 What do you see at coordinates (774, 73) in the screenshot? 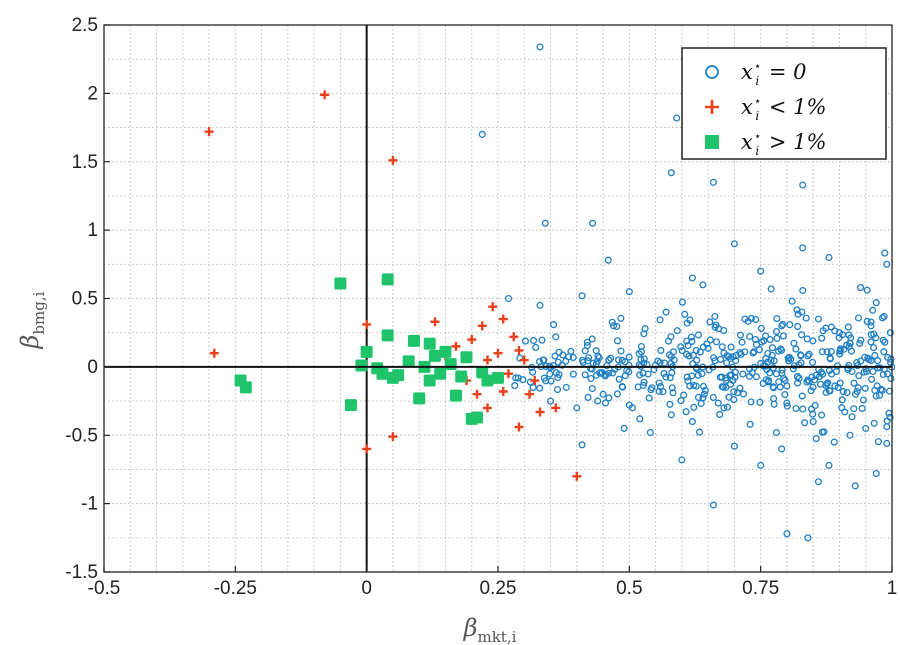
I see `legend-label: x⋆ i = 0` at bounding box center [774, 73].